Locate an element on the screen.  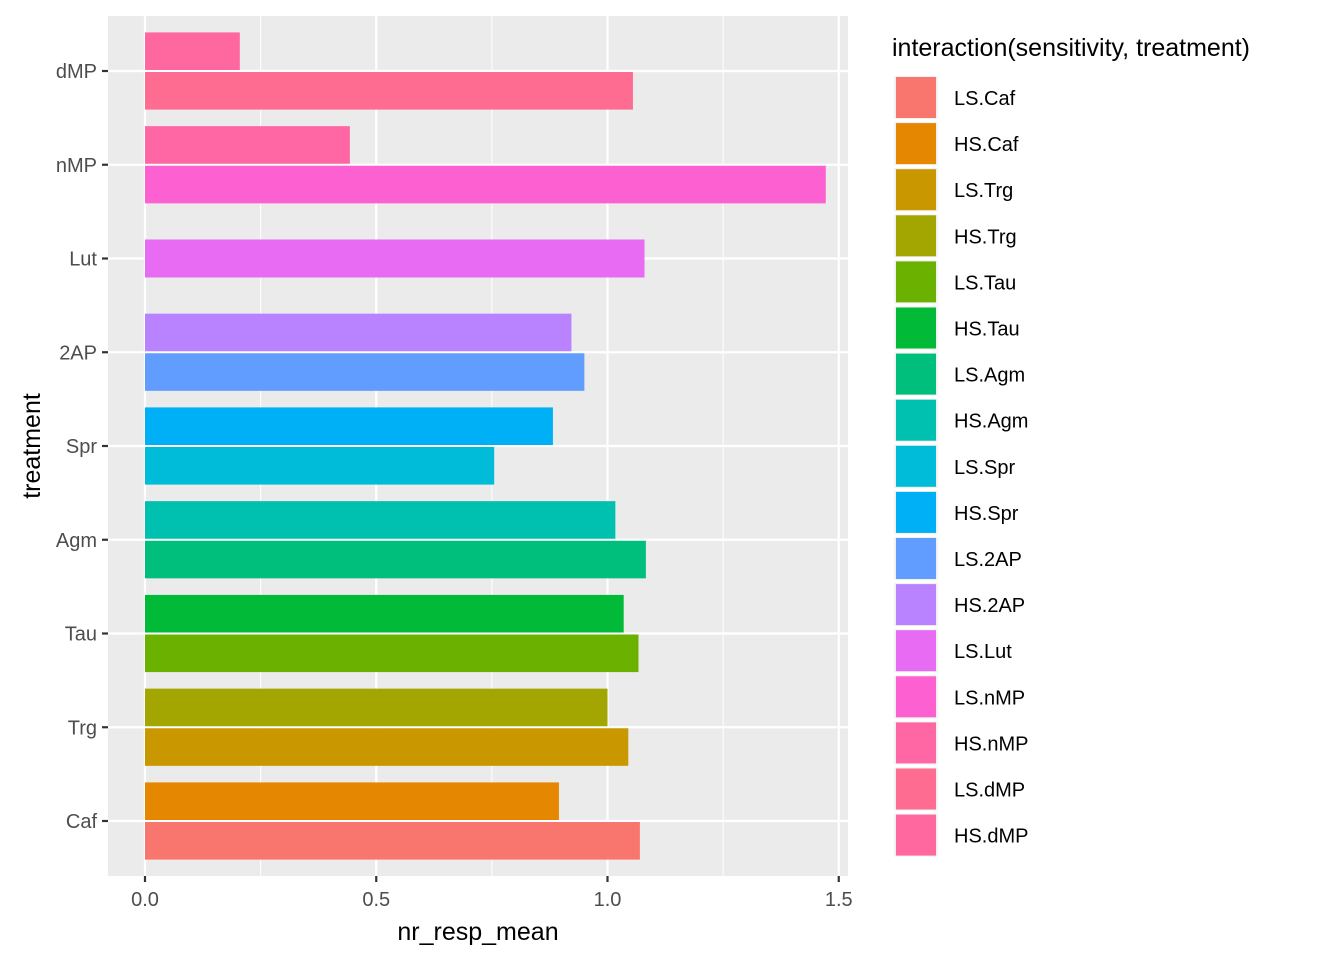
legend-label: HS.Caf is located at coordinates (986, 145).